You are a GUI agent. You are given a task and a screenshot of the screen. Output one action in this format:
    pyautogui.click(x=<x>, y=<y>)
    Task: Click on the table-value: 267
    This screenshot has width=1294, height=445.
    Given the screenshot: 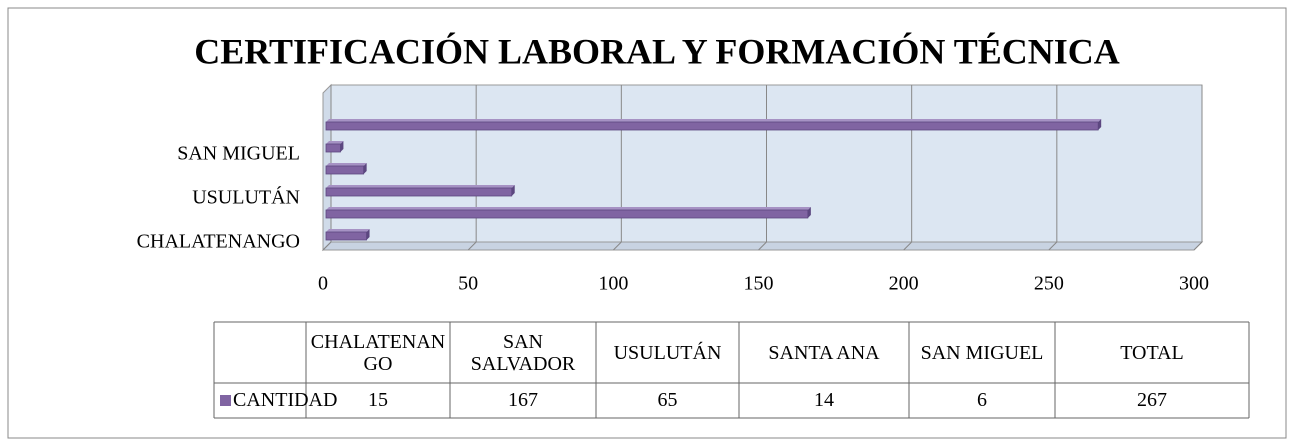 What is the action you would take?
    pyautogui.click(x=1152, y=400)
    